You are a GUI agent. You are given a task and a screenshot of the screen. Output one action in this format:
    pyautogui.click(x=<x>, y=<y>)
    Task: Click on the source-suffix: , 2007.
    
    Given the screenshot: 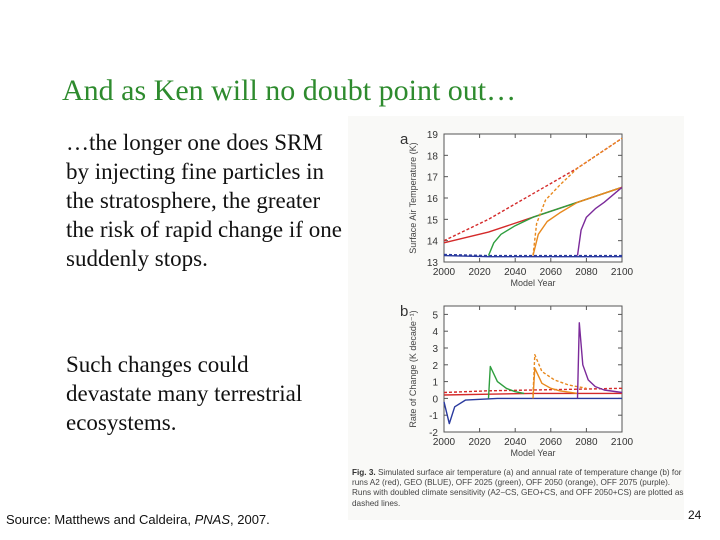 What is the action you would take?
    pyautogui.click(x=250, y=519)
    